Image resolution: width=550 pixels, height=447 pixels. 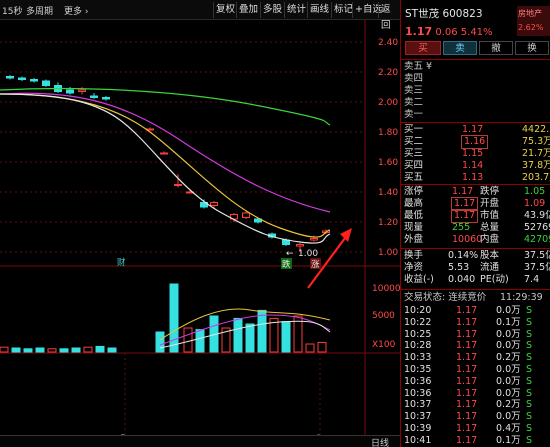 What do you see at coordinates (477, 178) in the screenshot?
I see `buy-level-5: 买五 1.13 203.7万` at bounding box center [477, 178].